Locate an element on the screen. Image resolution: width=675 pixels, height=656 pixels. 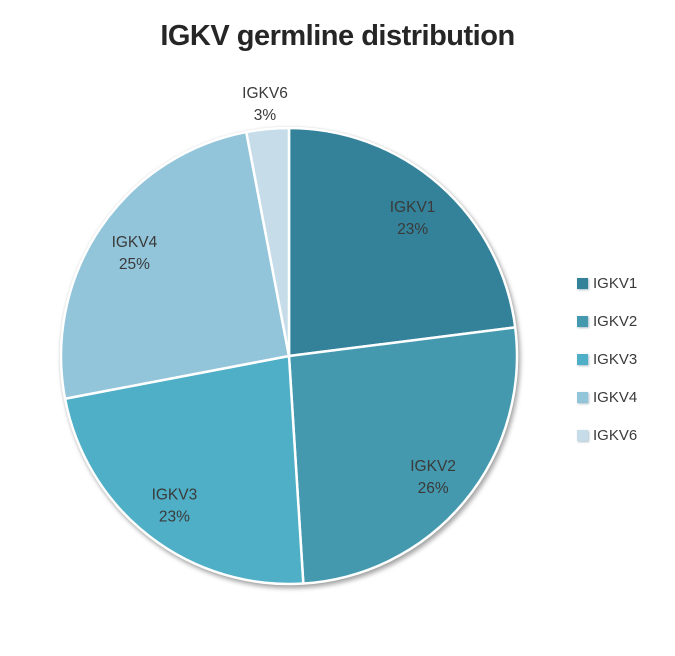
pie-slice-igkv1 is located at coordinates (402, 242).